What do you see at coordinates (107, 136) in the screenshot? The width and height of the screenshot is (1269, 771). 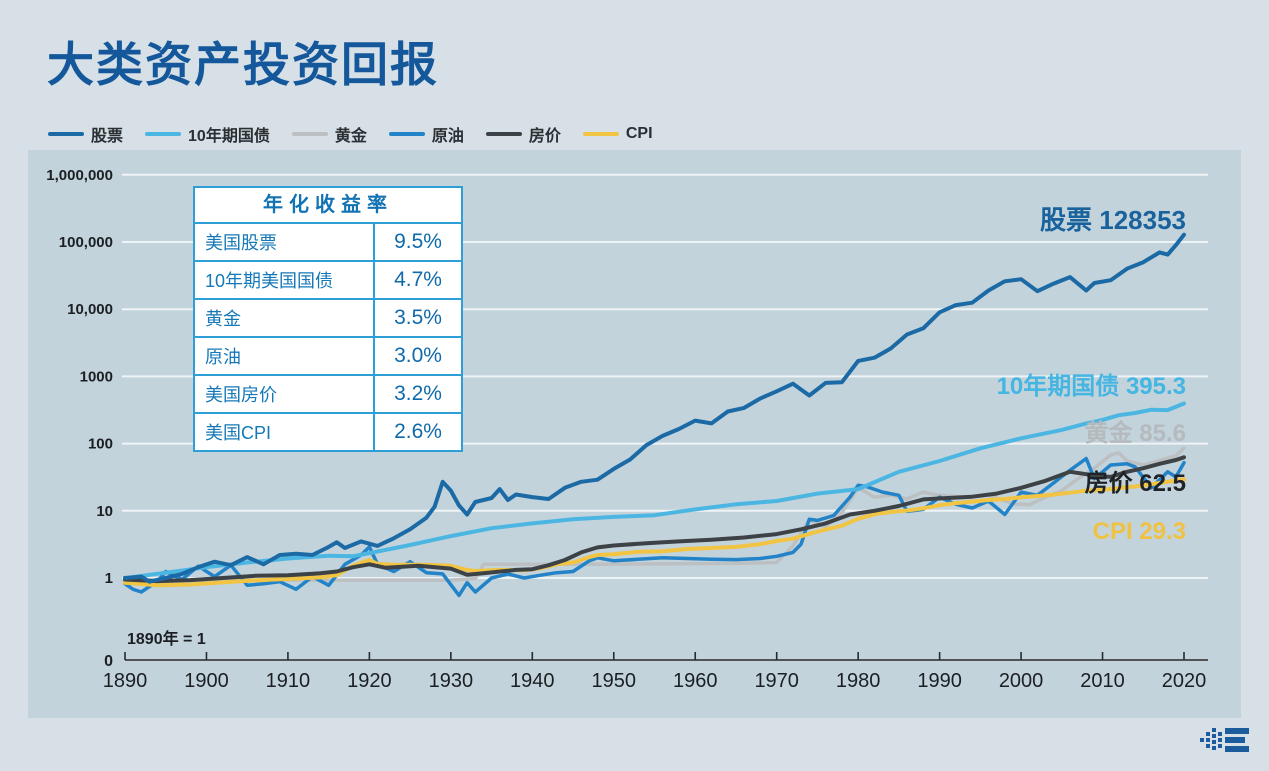 I see `legend-label: 股票` at bounding box center [107, 136].